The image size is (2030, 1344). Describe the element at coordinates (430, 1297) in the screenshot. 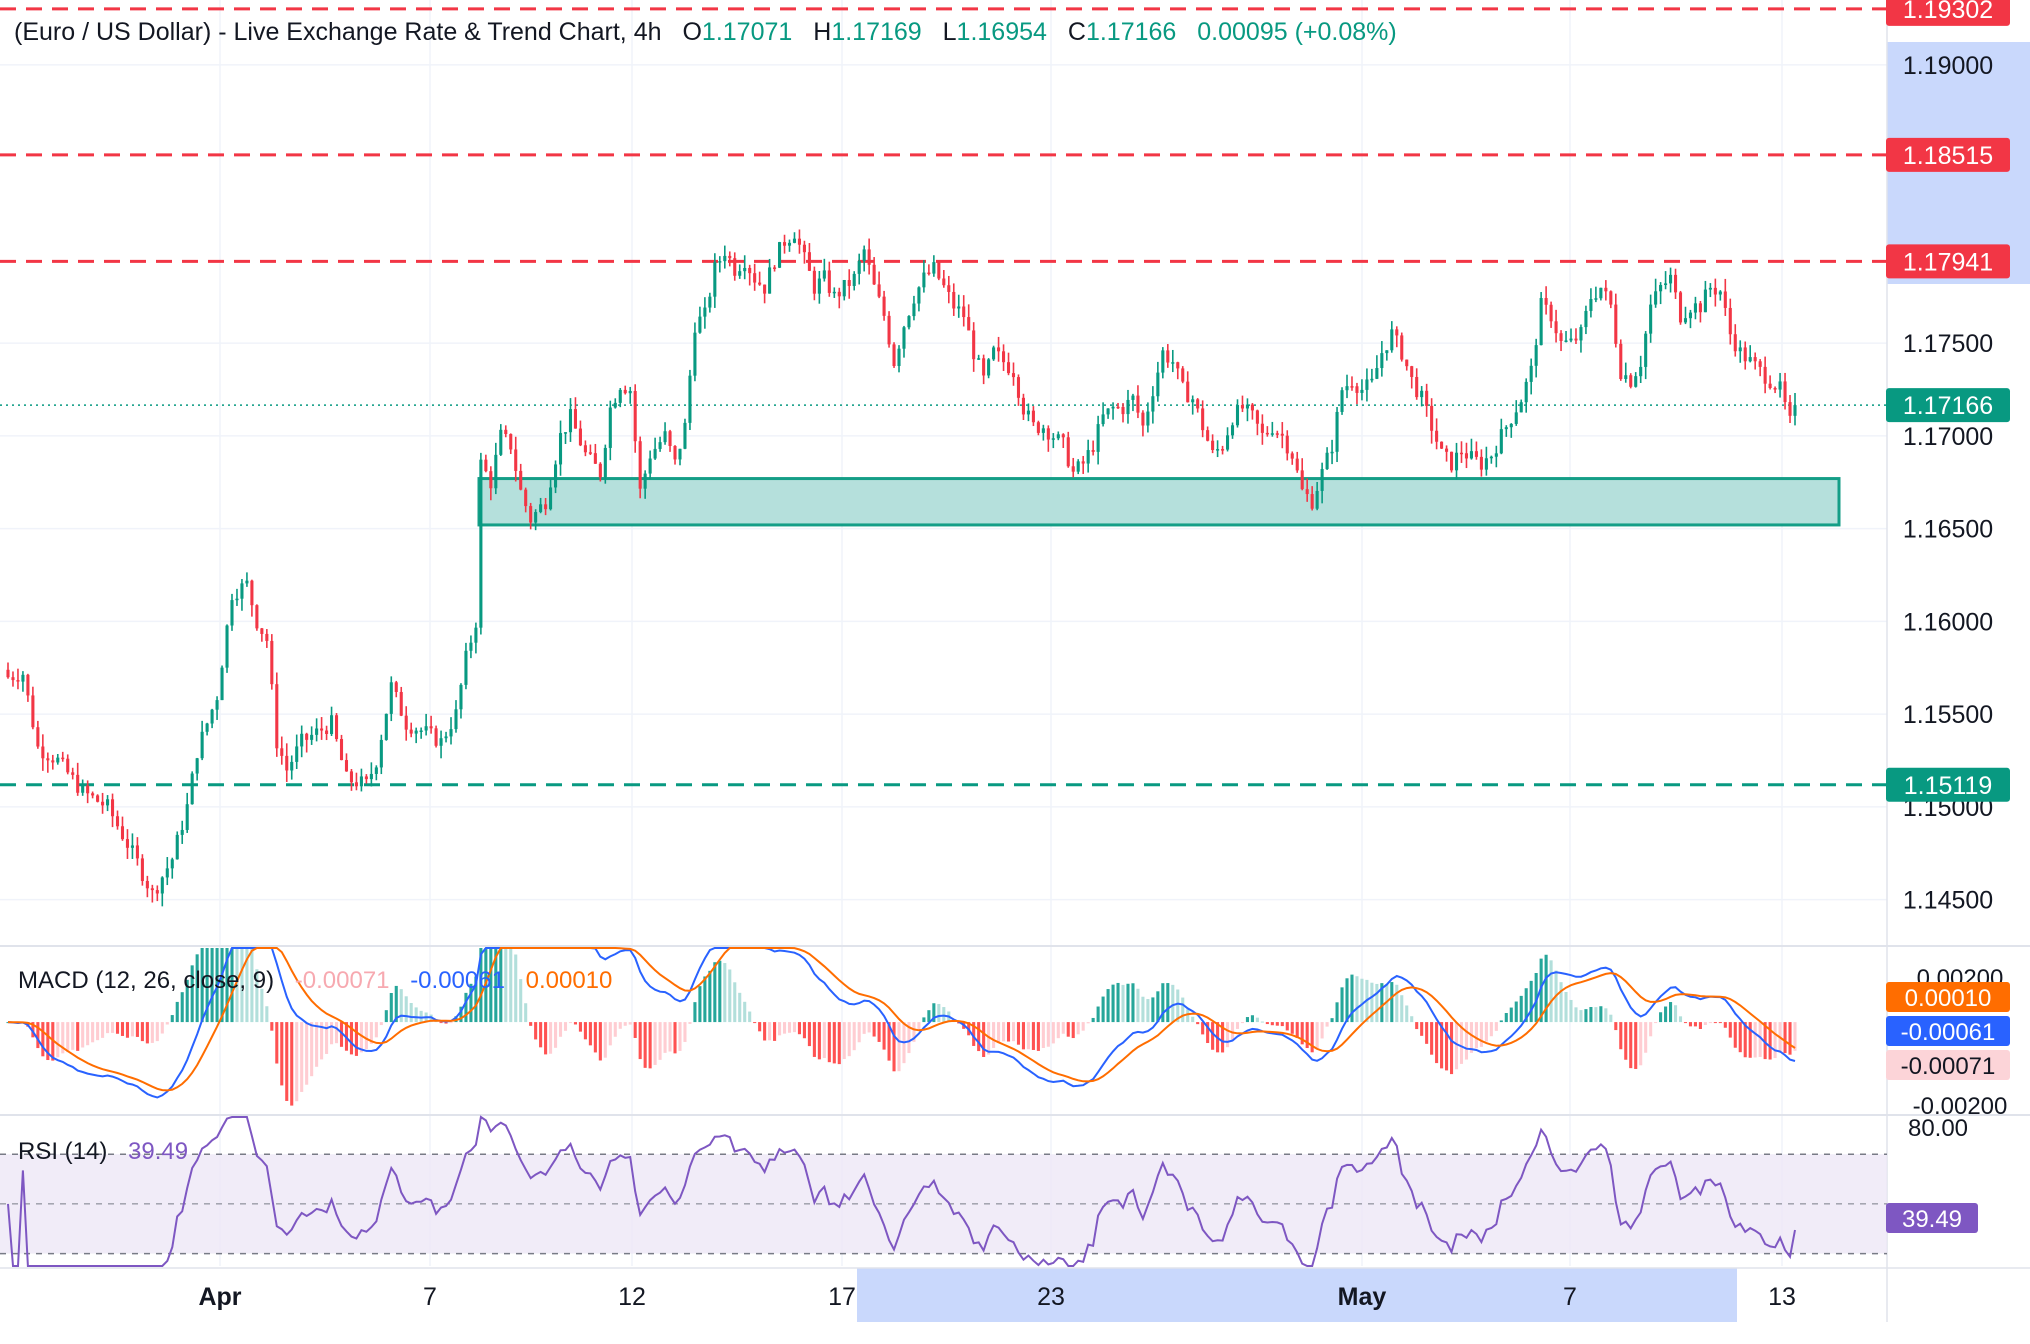

I see `time-label-7: 7` at that location.